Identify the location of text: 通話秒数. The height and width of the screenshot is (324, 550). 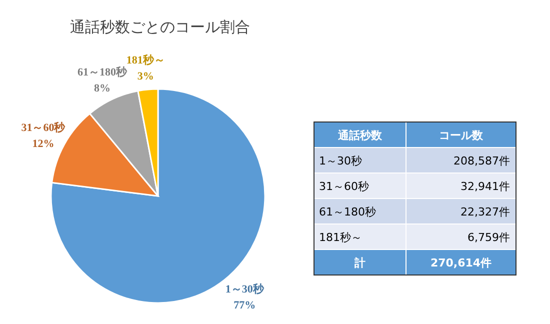
(360, 135).